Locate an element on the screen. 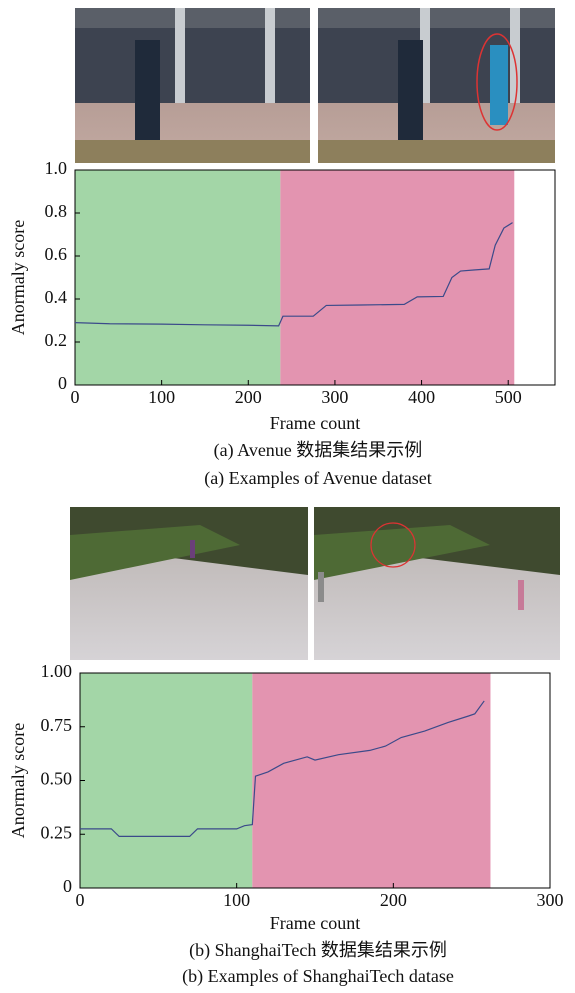 The image size is (575, 993). y-tick-label: 0.25 is located at coordinates (57, 832).